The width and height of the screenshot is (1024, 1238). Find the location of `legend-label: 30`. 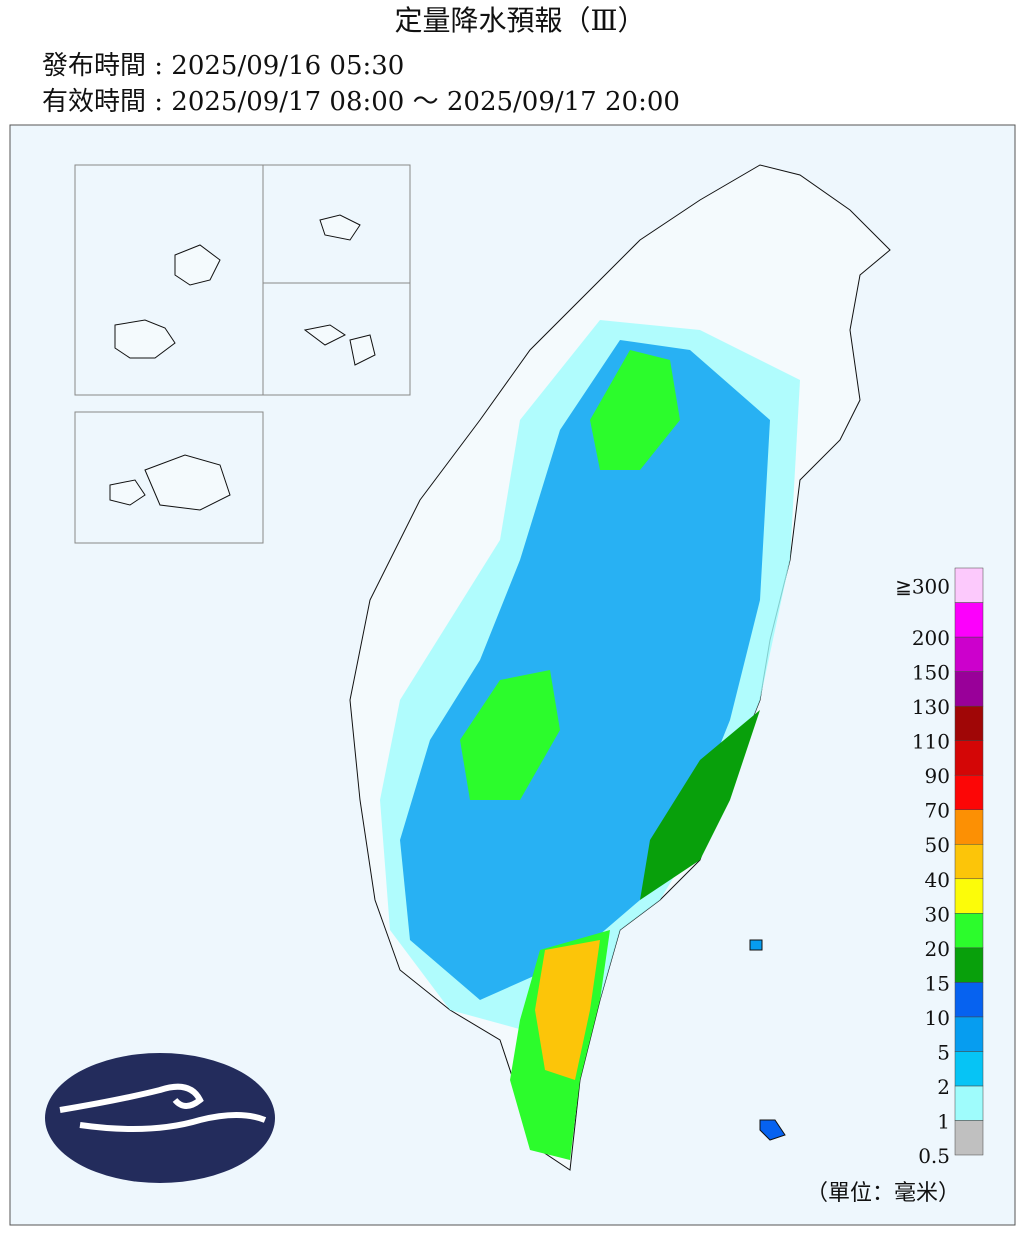

legend-label: 30 is located at coordinates (937, 914).